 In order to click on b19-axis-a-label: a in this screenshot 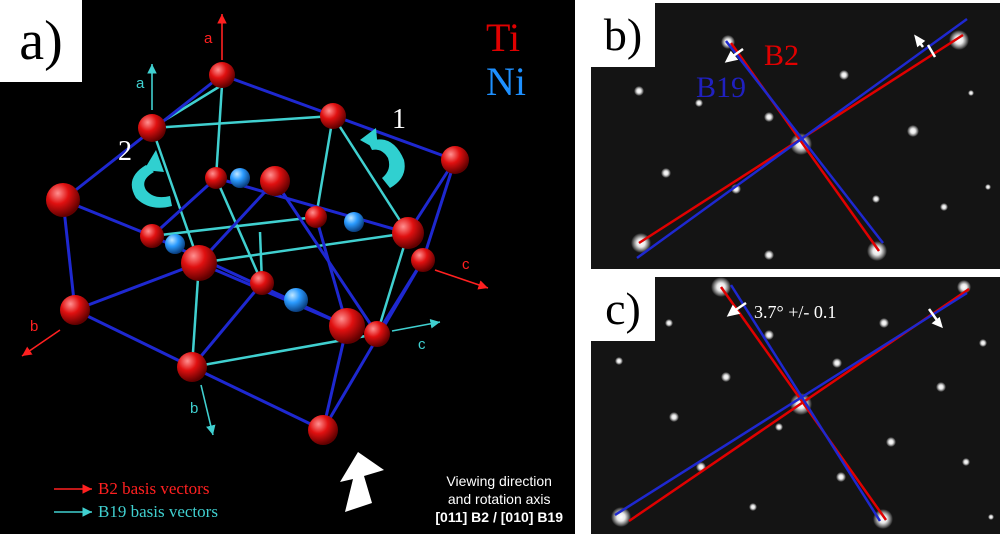, I will do `click(140, 83)`.